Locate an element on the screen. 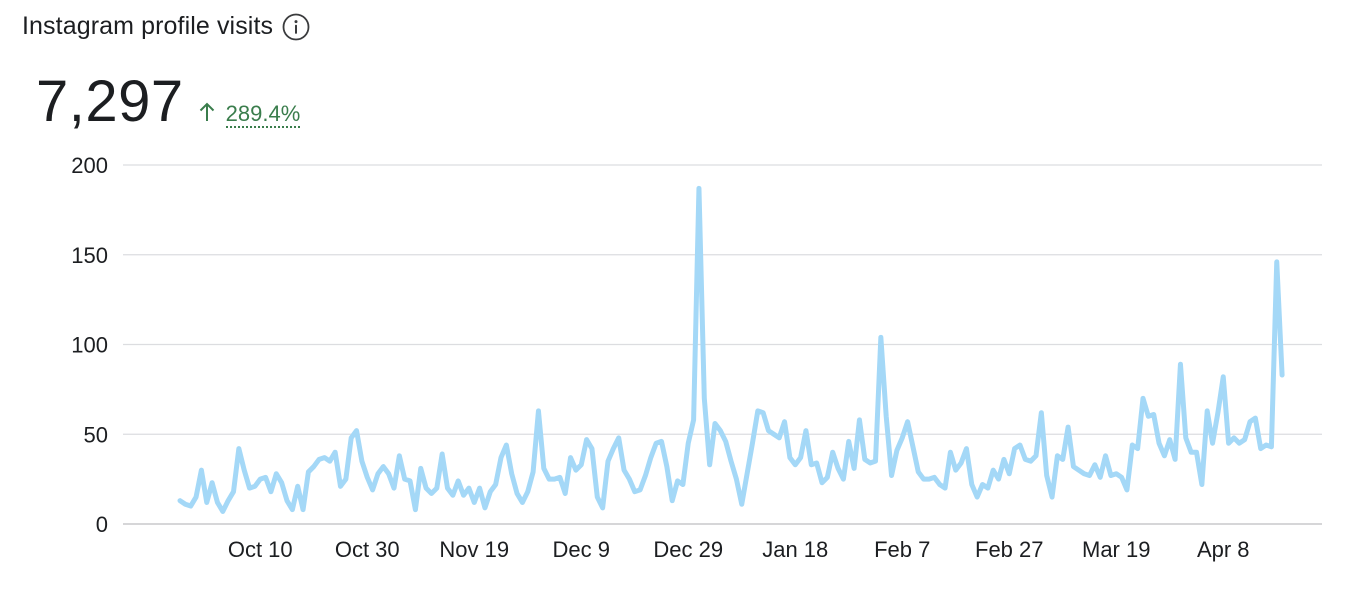  change-percent: 289.4% is located at coordinates (263, 114).